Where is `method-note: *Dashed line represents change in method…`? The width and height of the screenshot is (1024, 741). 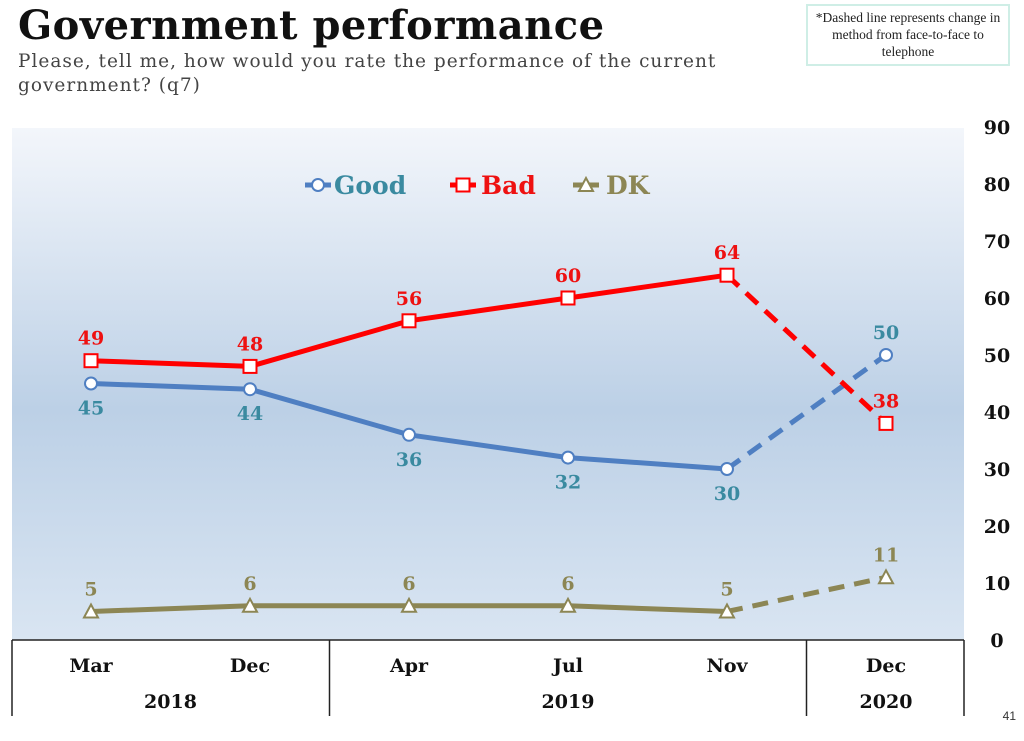
method-note: *Dashed line represents change in method… is located at coordinates (908, 35).